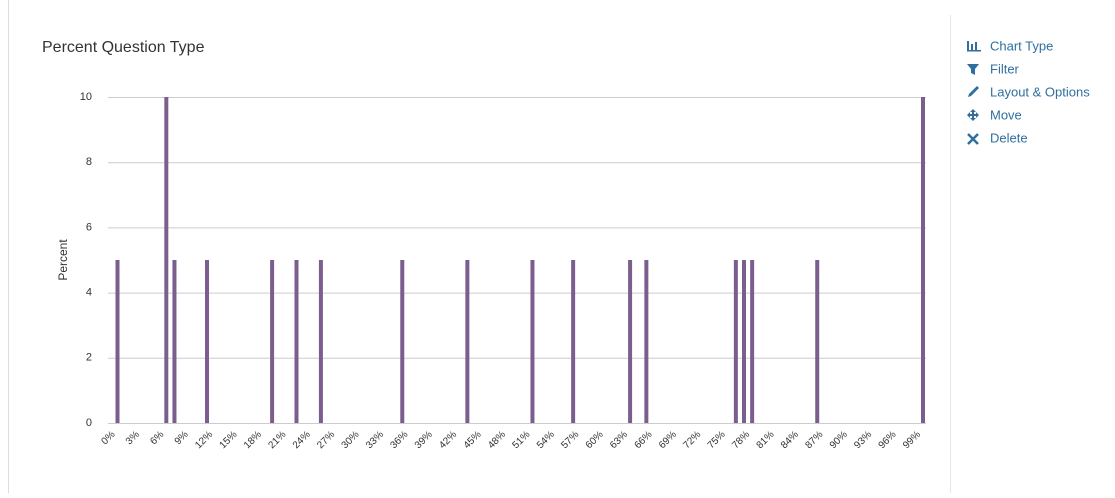 This screenshot has height=498, width=1115. What do you see at coordinates (839, 440) in the screenshot?
I see `x-tick-label: 90%` at bounding box center [839, 440].